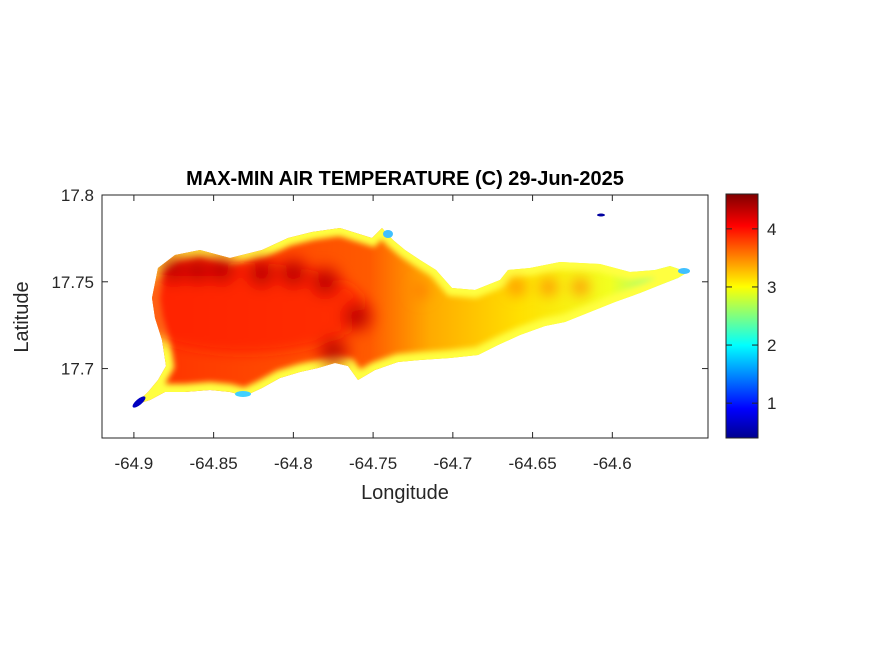 The width and height of the screenshot is (875, 656). What do you see at coordinates (684, 271) in the screenshot?
I see `cold-spot-northeast-edge` at bounding box center [684, 271].